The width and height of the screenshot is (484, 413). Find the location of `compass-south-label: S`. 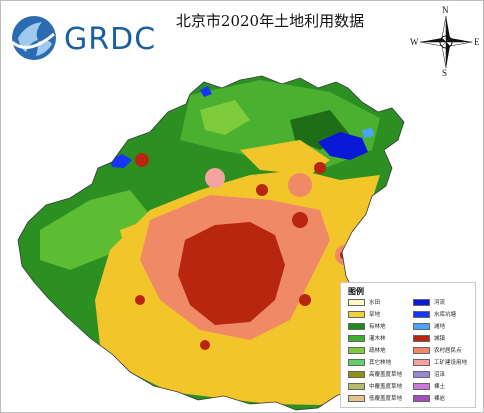

compass-south-label: S is located at coordinates (445, 73).